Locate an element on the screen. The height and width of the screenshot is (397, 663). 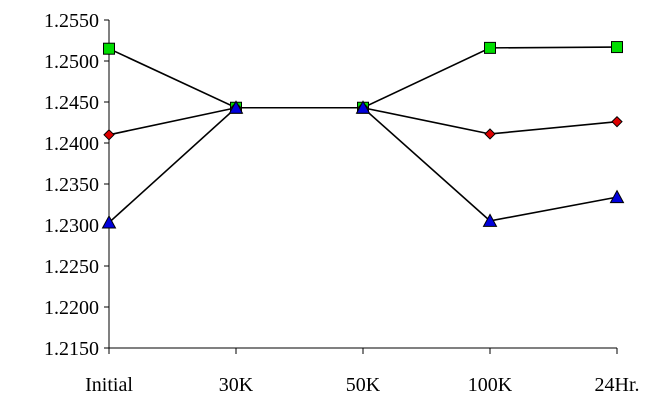
y-tick-label: 1.2400 is located at coordinates (71, 144).